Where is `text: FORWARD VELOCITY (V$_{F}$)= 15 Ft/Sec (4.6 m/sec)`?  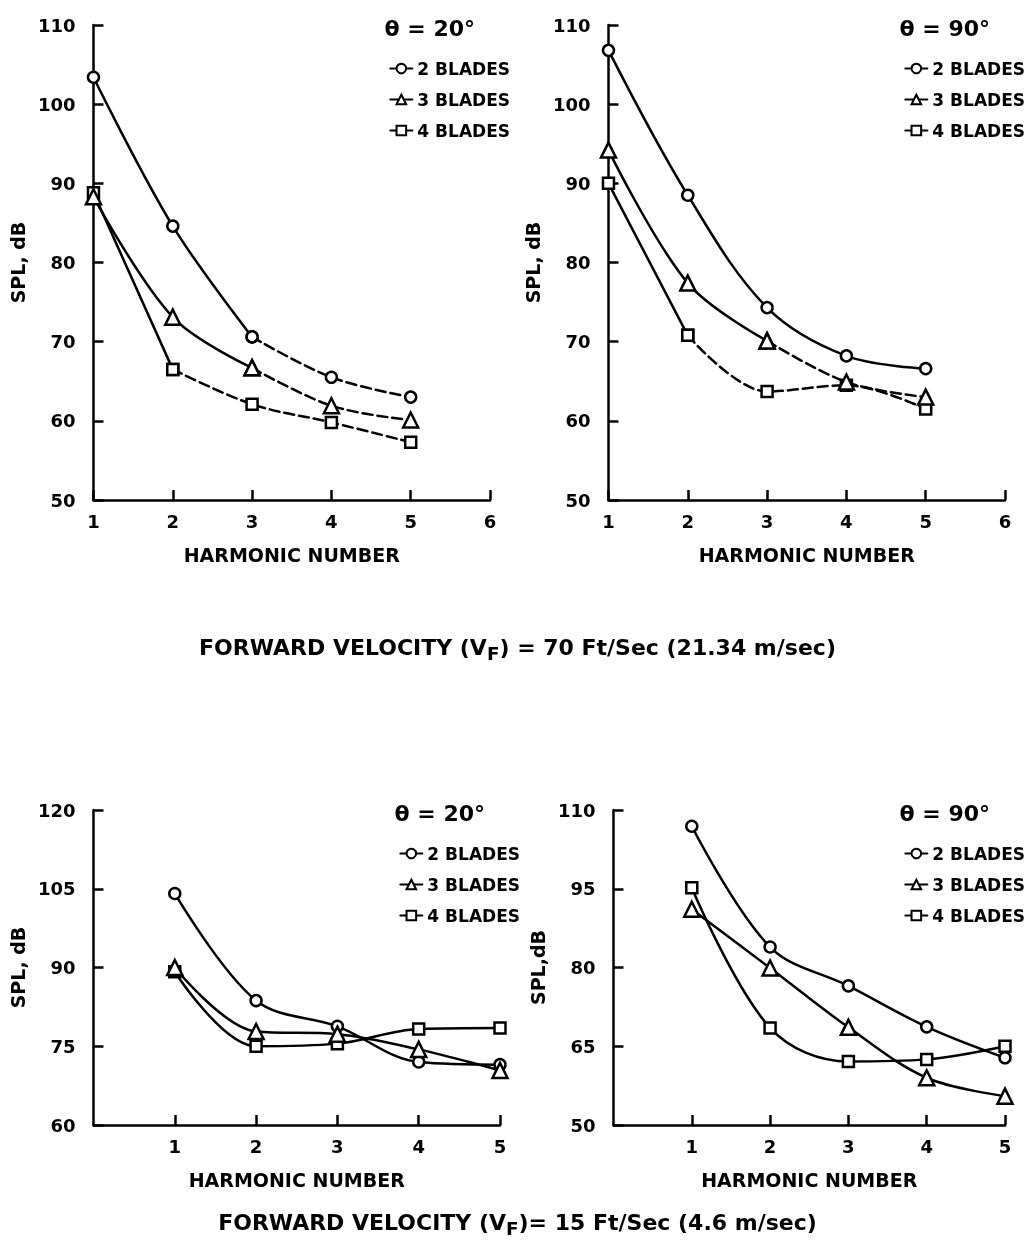 text: FORWARD VELOCITY (V$_{F}$)= 15 Ft/Sec (4.6 m/sec) is located at coordinates (517, 1225).